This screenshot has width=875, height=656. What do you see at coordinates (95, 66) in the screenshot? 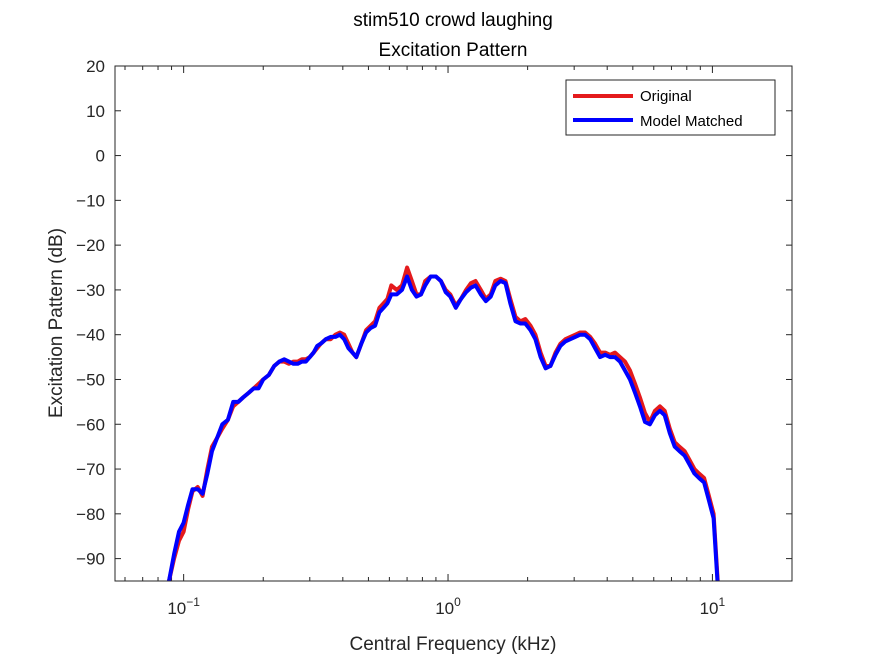
I see `y-tick-label: 20` at bounding box center [95, 66].